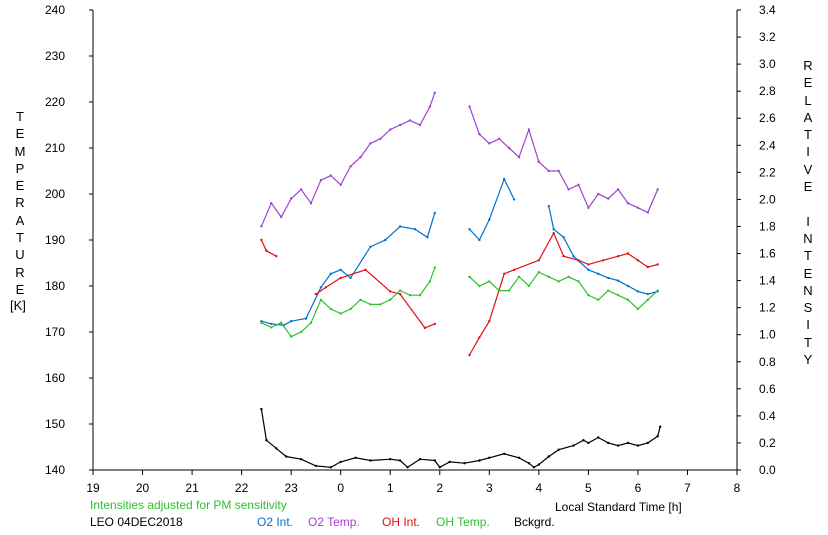  I want to click on series-bckgrd, so click(461, 438).